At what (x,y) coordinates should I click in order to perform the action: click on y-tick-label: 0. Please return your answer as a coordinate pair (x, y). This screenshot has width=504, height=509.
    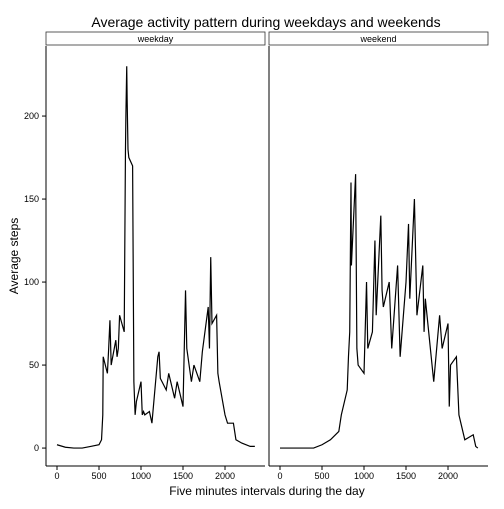
    Looking at the image, I should click on (36, 448).